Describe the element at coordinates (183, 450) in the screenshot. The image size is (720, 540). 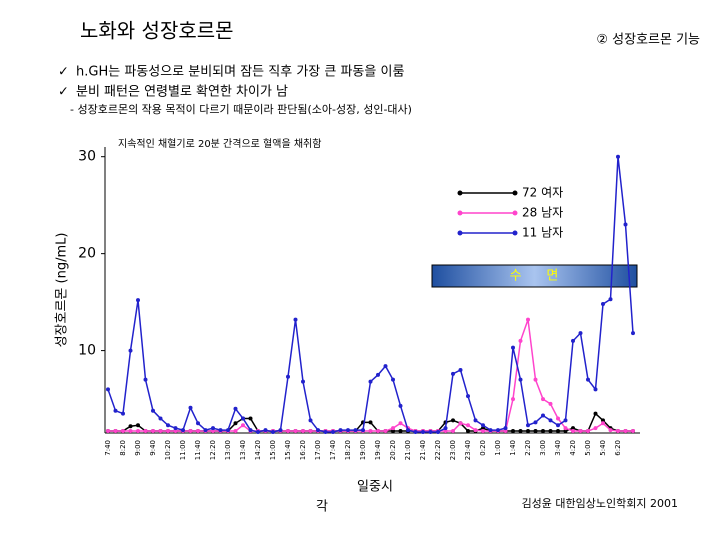
I see `x-tick-label: 11:00` at that location.